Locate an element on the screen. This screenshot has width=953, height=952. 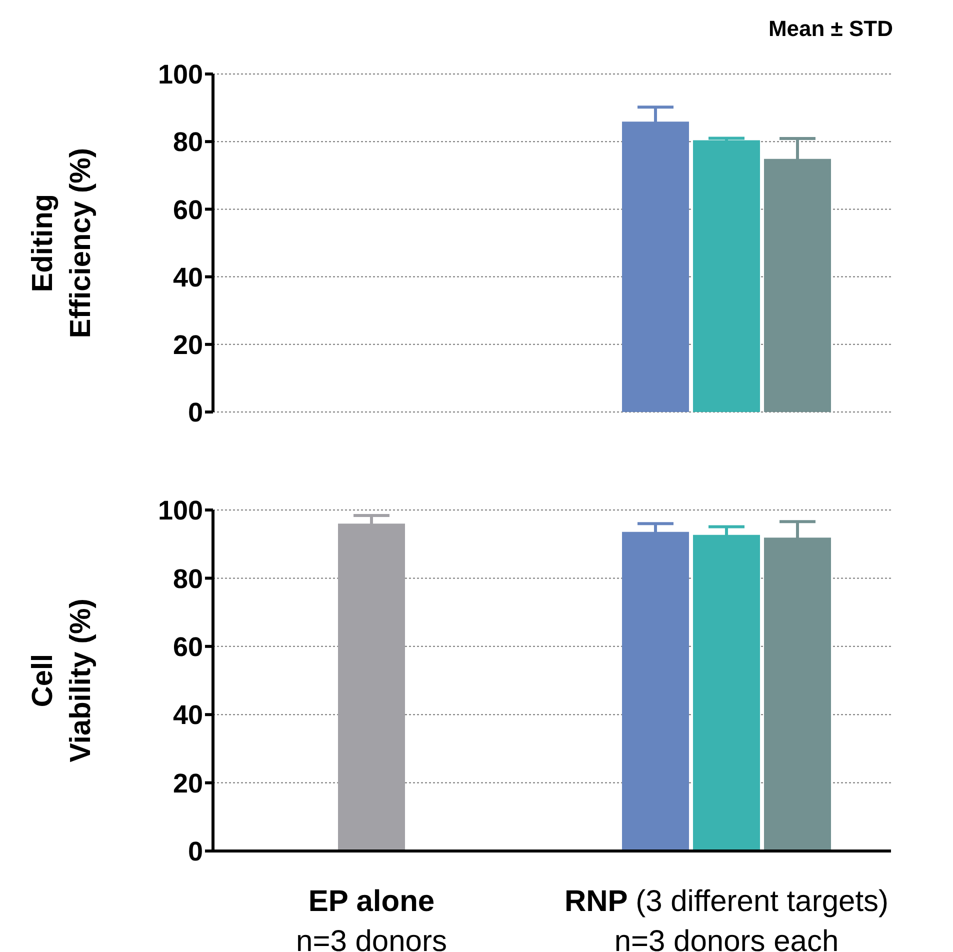
text: Mean ± STD is located at coordinates (830, 29).